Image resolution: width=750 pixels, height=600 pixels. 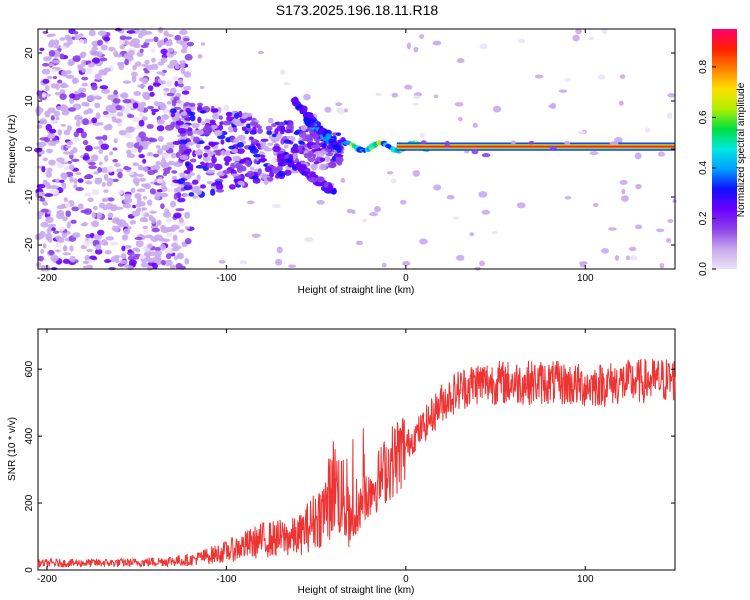 What do you see at coordinates (535, 146) in the screenshot?
I see `carrier-band-core` at bounding box center [535, 146].